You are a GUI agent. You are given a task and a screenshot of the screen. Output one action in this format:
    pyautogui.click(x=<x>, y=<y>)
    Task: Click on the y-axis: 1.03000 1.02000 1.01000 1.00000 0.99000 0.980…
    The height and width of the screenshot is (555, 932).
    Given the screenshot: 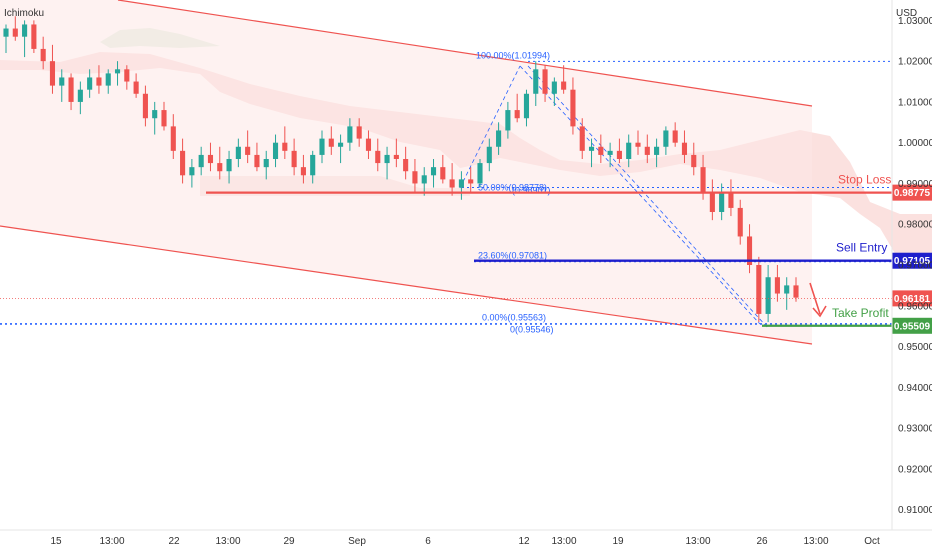 What is the action you would take?
    pyautogui.click(x=915, y=266)
    